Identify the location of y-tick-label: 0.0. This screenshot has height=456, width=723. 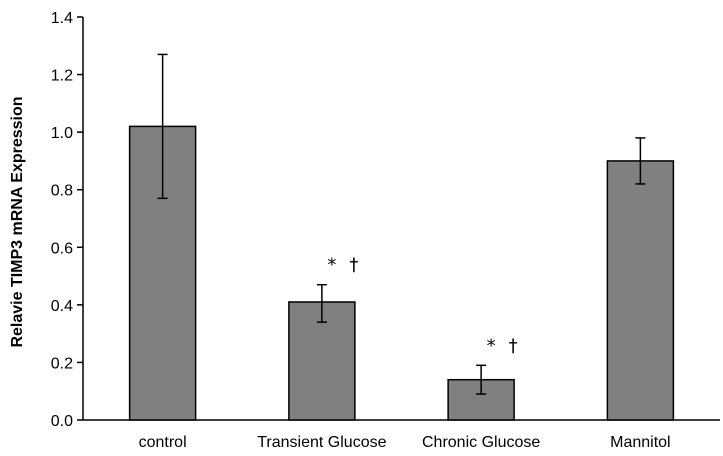
(62, 421).